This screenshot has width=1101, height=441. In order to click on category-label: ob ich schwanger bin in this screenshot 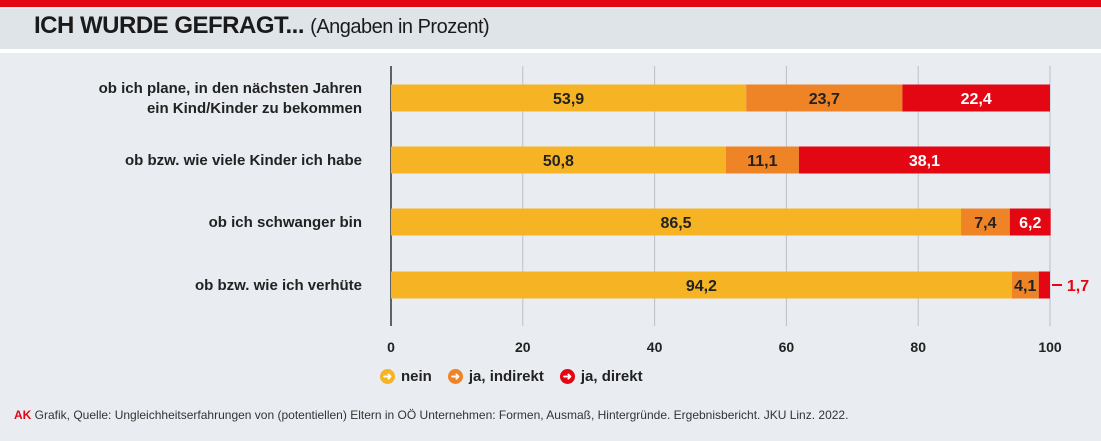, I will do `click(285, 222)`.